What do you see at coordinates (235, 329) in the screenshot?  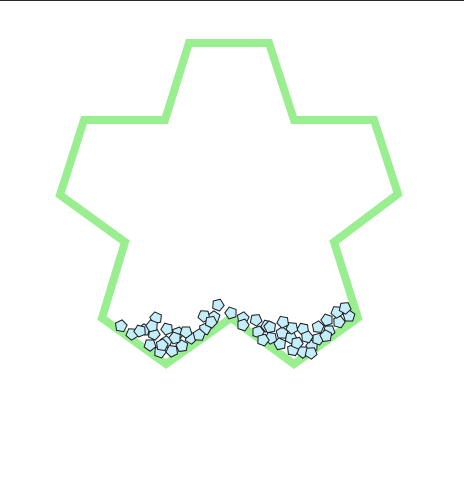 I see `pentagon-pieces-group` at bounding box center [235, 329].